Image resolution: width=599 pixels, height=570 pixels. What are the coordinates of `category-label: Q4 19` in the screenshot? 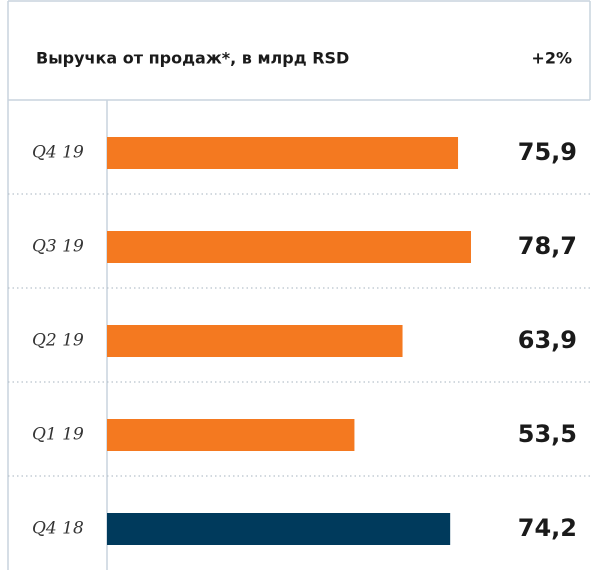 It's located at (58, 153).